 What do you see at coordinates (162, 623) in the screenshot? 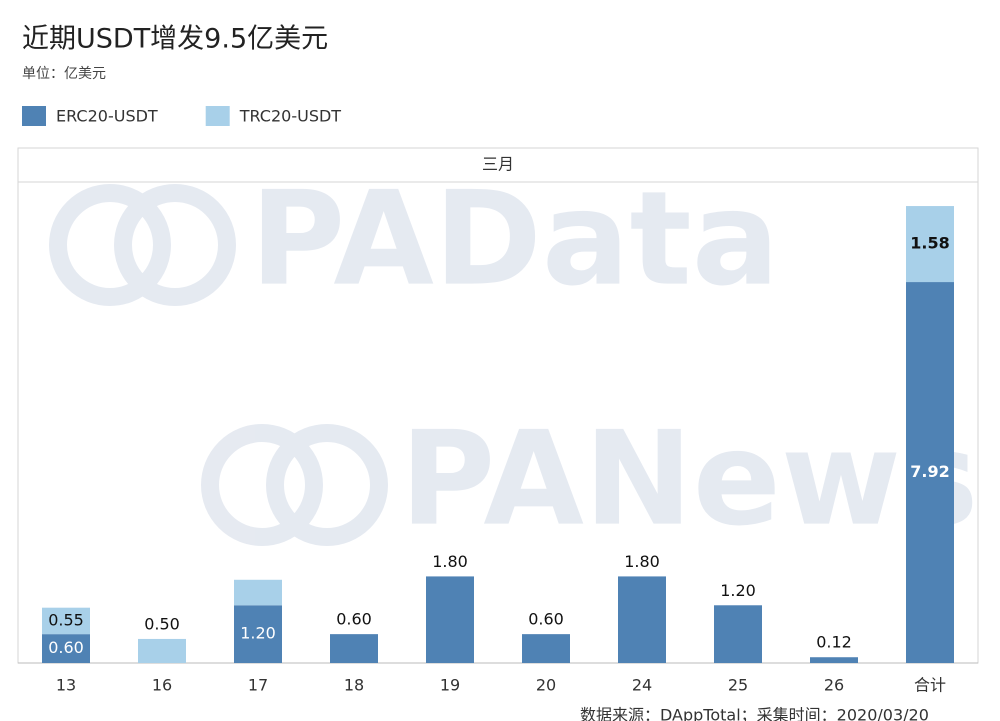
I see `data-label: 0.50` at bounding box center [162, 623].